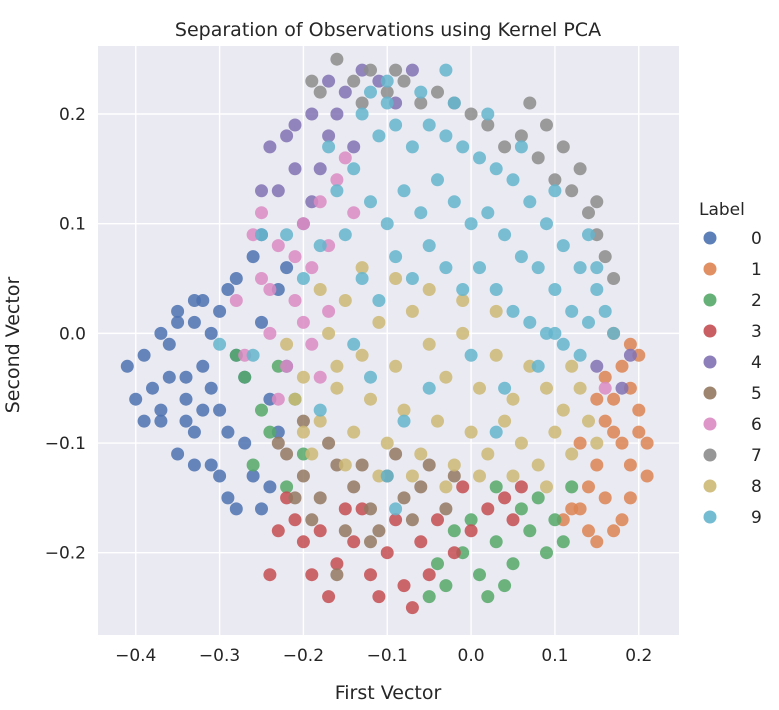  I want to click on y-tick-label: −0.1, so click(65, 444).